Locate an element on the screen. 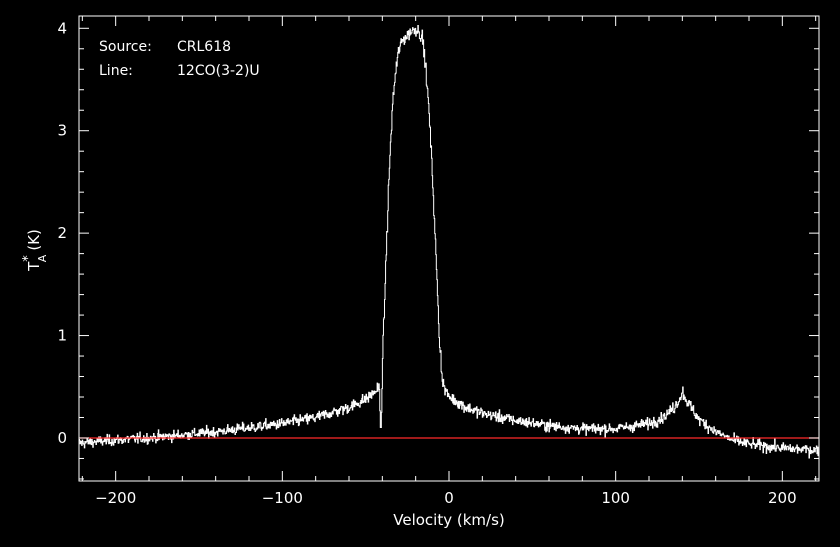 The image size is (840, 547). svg-text:T*A(K): T*A (K) is located at coordinates (35, 250).